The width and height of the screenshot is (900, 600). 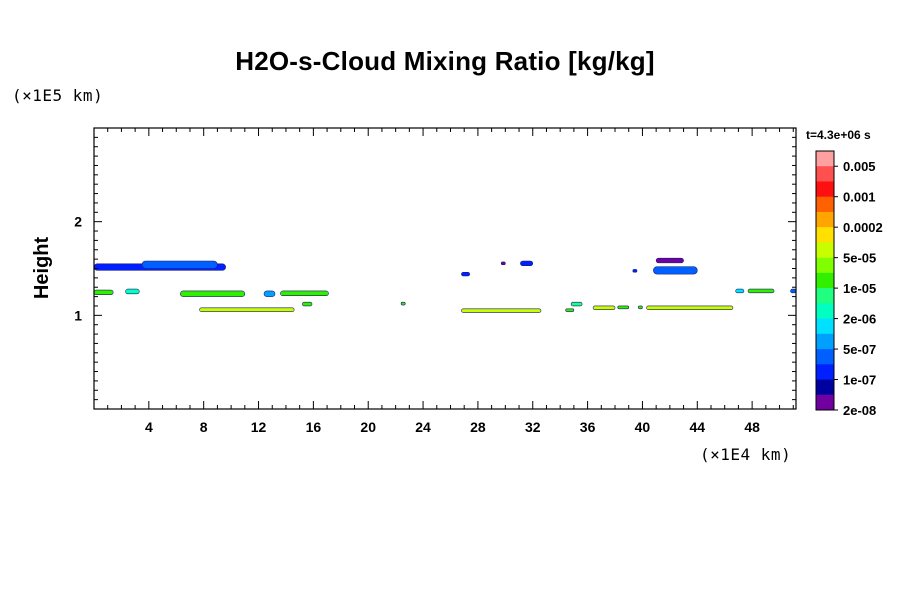 I want to click on y-tick-label: 1, so click(x=78, y=315).